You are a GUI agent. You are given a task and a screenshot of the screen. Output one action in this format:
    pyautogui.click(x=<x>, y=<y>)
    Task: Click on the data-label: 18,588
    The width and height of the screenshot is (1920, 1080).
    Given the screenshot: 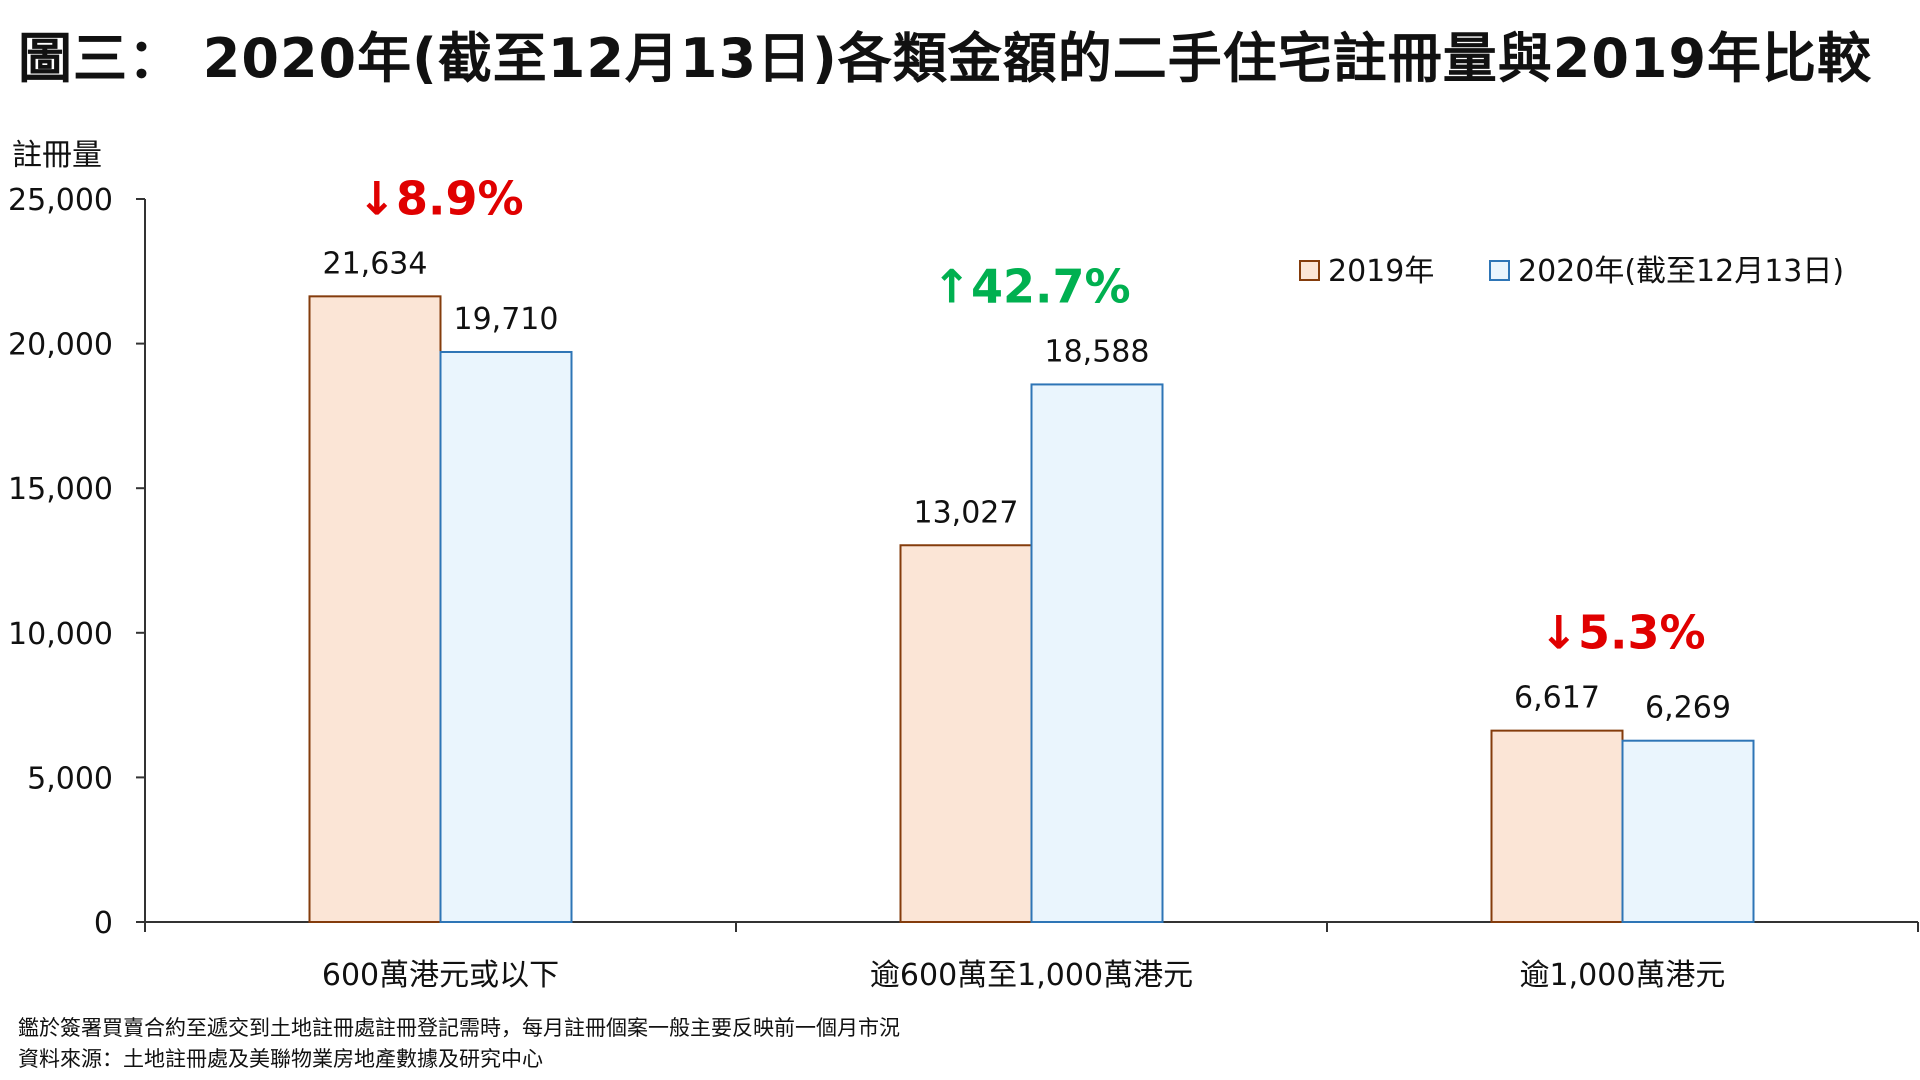 What is the action you would take?
    pyautogui.click(x=1097, y=351)
    